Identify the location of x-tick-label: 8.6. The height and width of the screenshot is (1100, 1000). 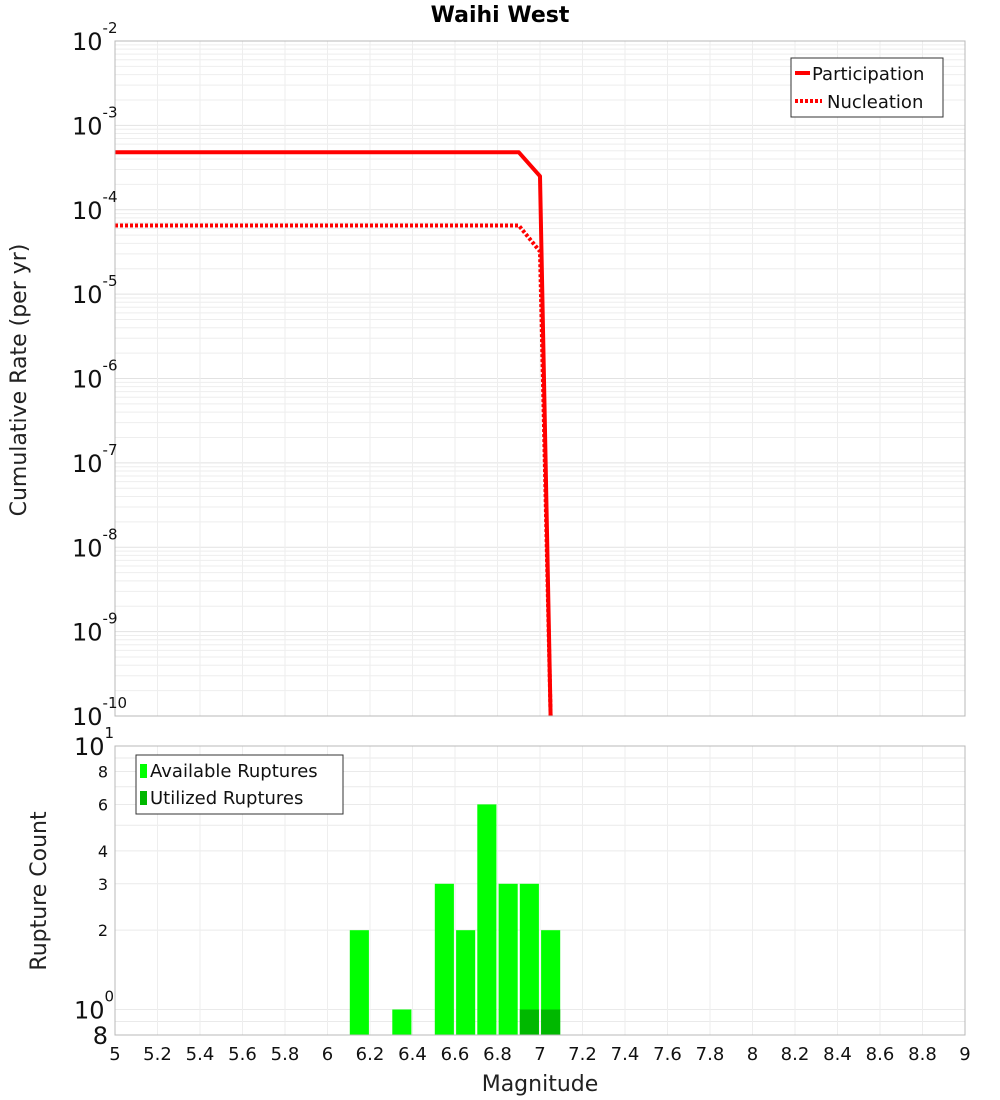
(880, 1054).